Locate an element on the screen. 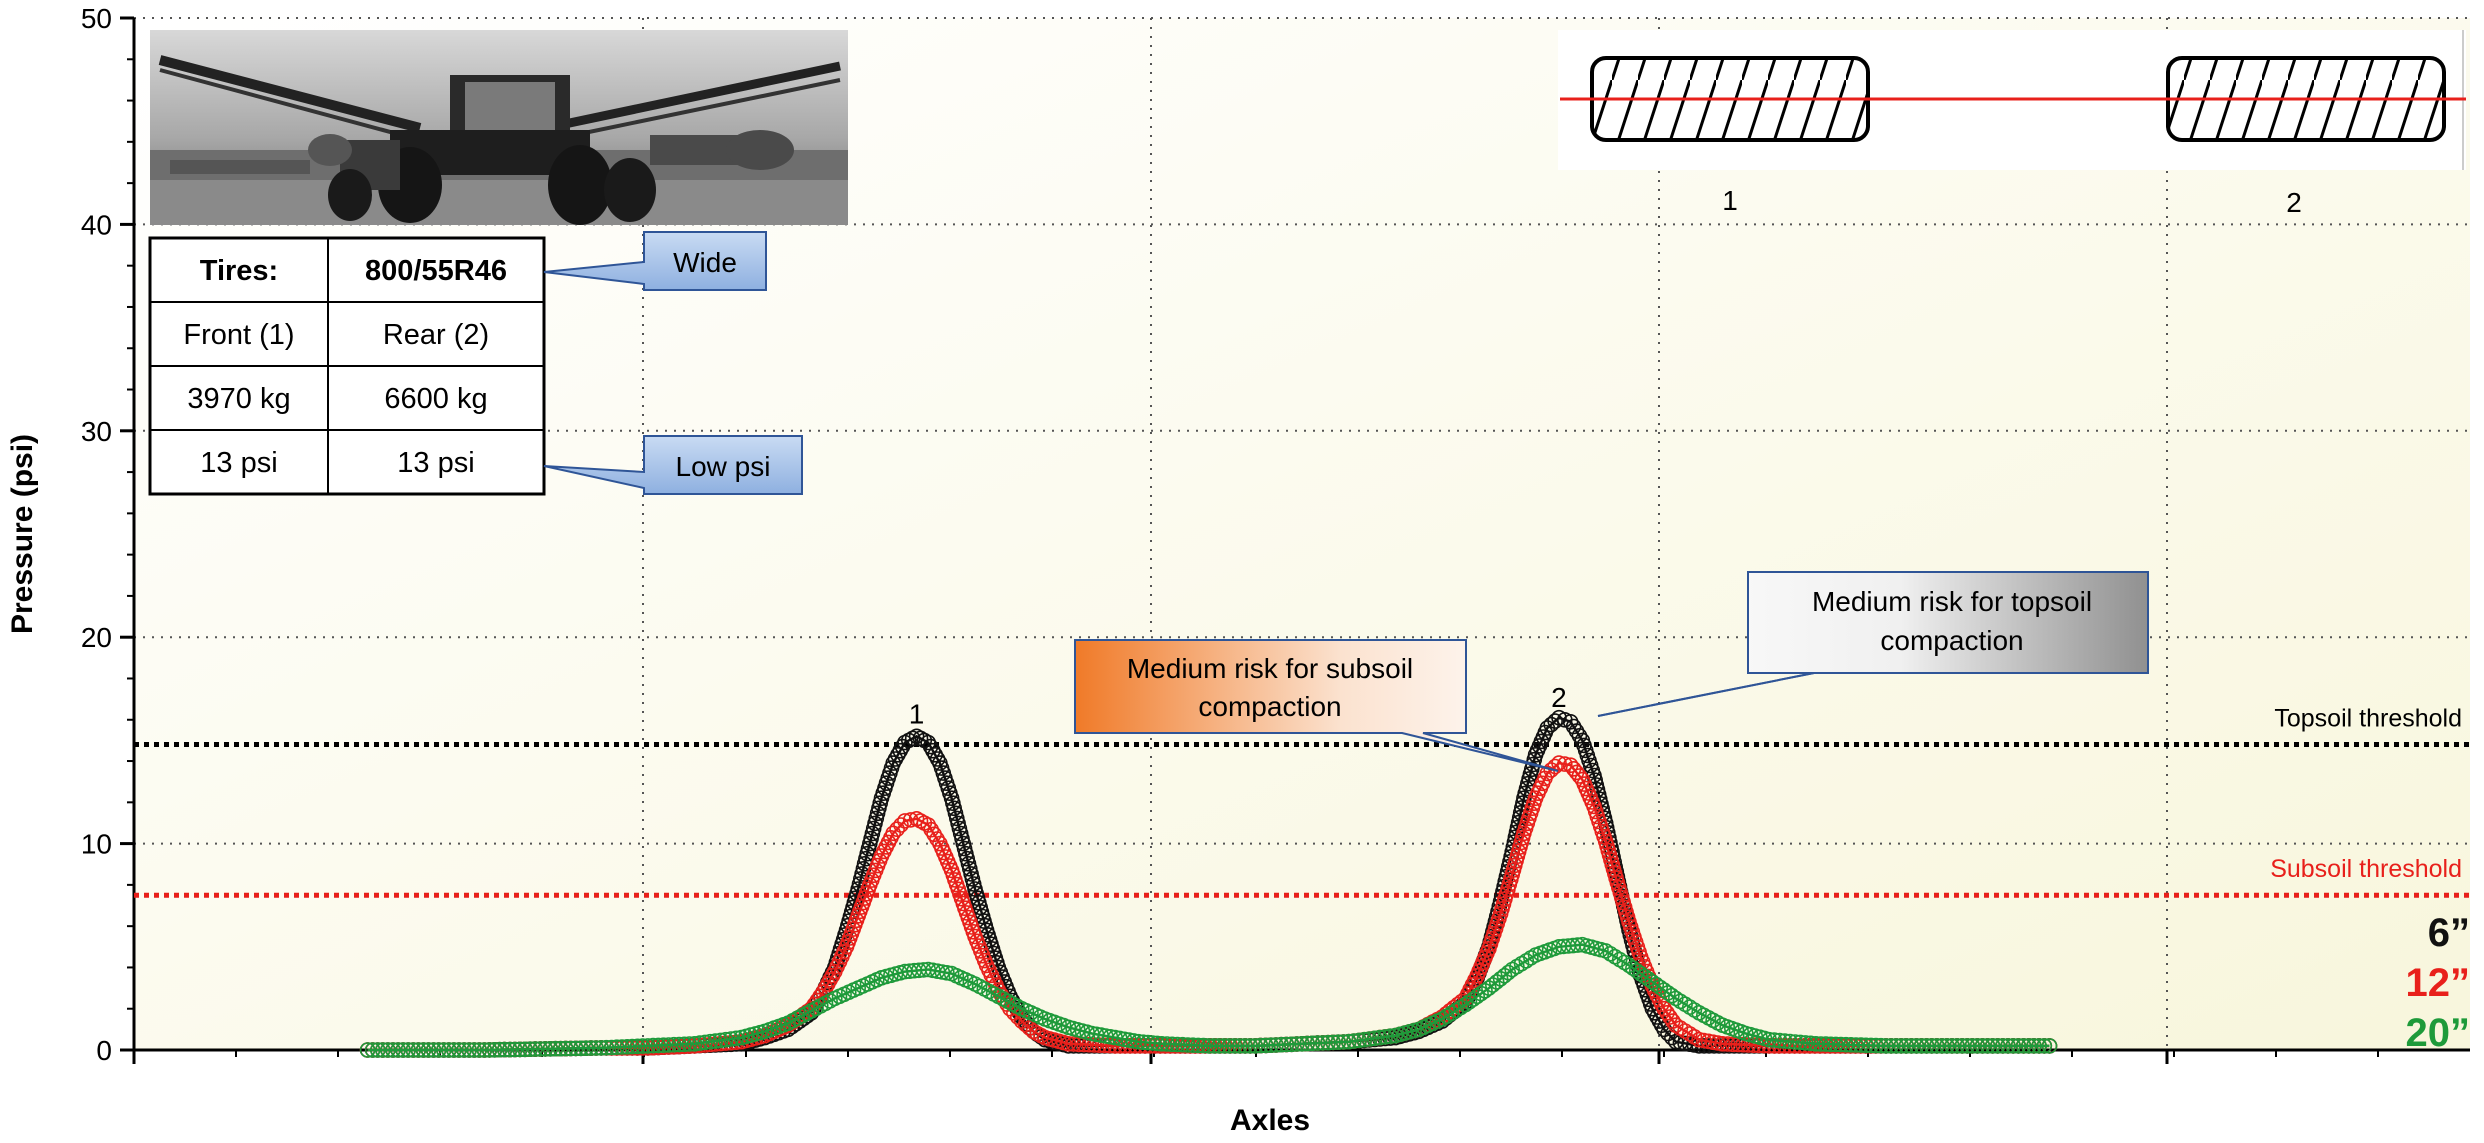 This screenshot has width=2484, height=1143. tire-table-cell: Front (1) is located at coordinates (238, 335).